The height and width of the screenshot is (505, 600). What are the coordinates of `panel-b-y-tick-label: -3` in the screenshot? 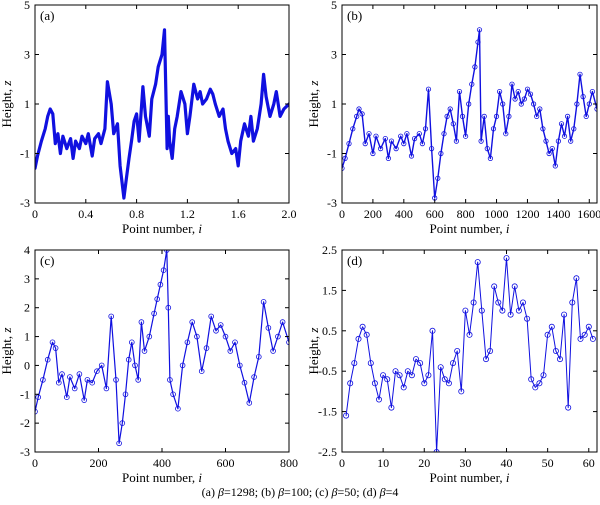 It's located at (332, 203).